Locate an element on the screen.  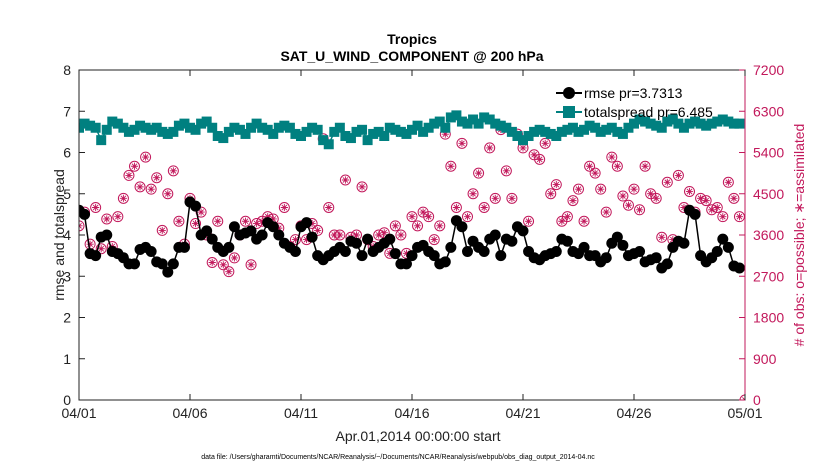
y-tick-label: 8 is located at coordinates (67, 70).